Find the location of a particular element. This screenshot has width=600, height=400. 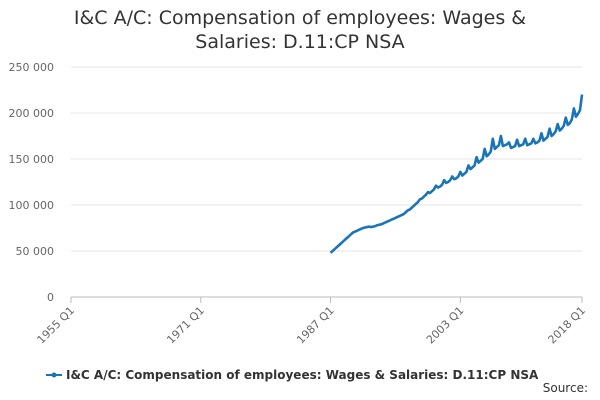

source-label: Source: is located at coordinates (565, 388).